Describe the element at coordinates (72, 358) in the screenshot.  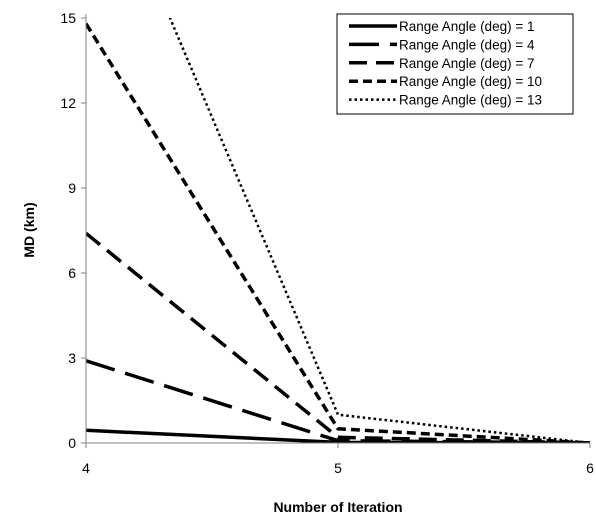
I see `y-tick-label: 3` at that location.